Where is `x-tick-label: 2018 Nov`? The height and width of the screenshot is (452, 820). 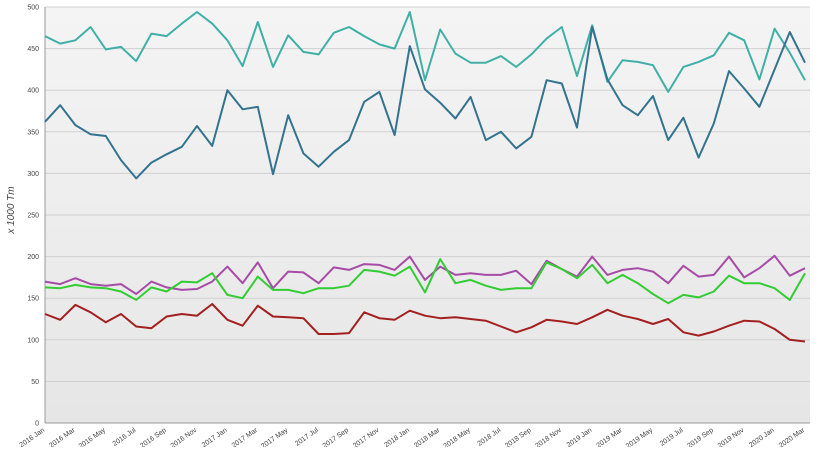
x-tick-label: 2018 Nov is located at coordinates (548, 437).